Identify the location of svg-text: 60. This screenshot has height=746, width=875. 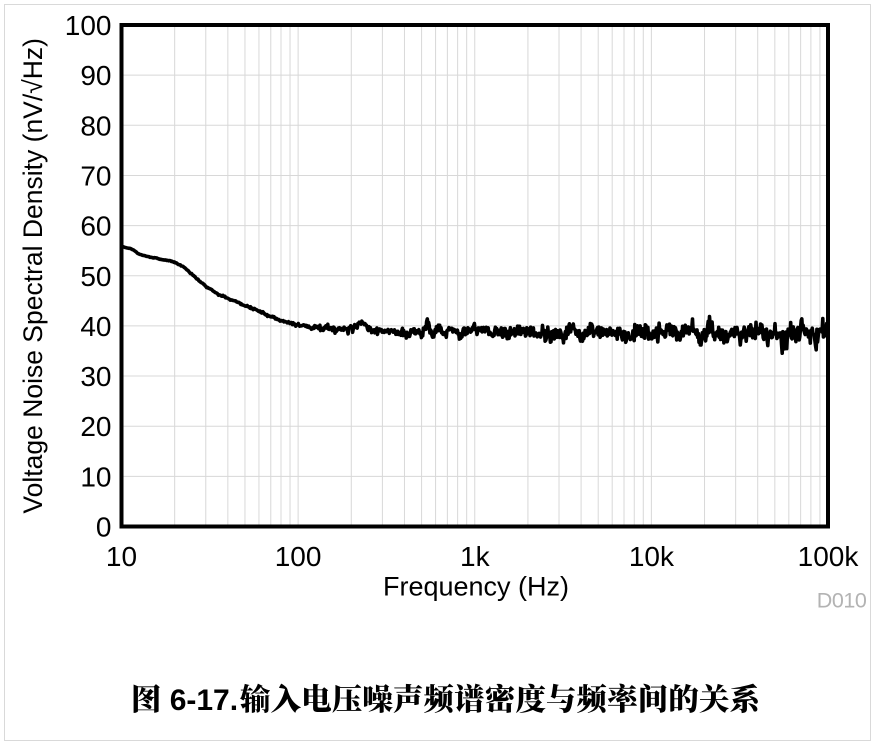
(95, 226).